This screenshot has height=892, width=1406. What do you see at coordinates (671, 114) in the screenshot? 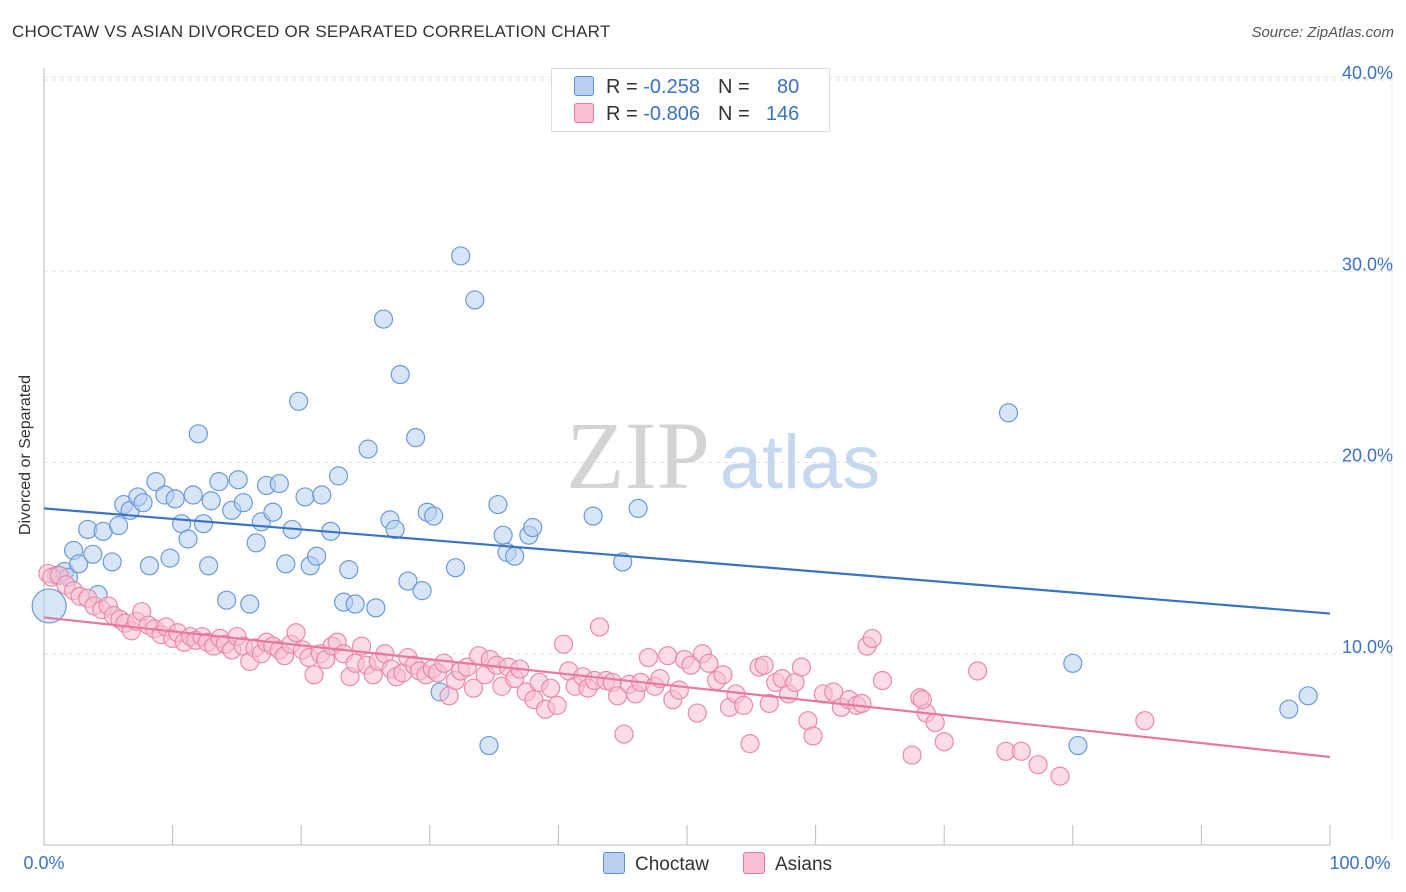
I see `legend-r-value: -0.806` at bounding box center [671, 114].